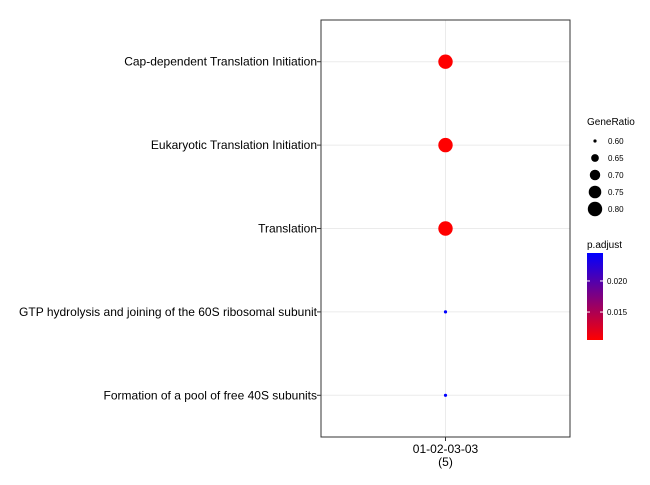 This screenshot has height=485, width=650. I want to click on color-legend-label: 0.015, so click(617, 312).